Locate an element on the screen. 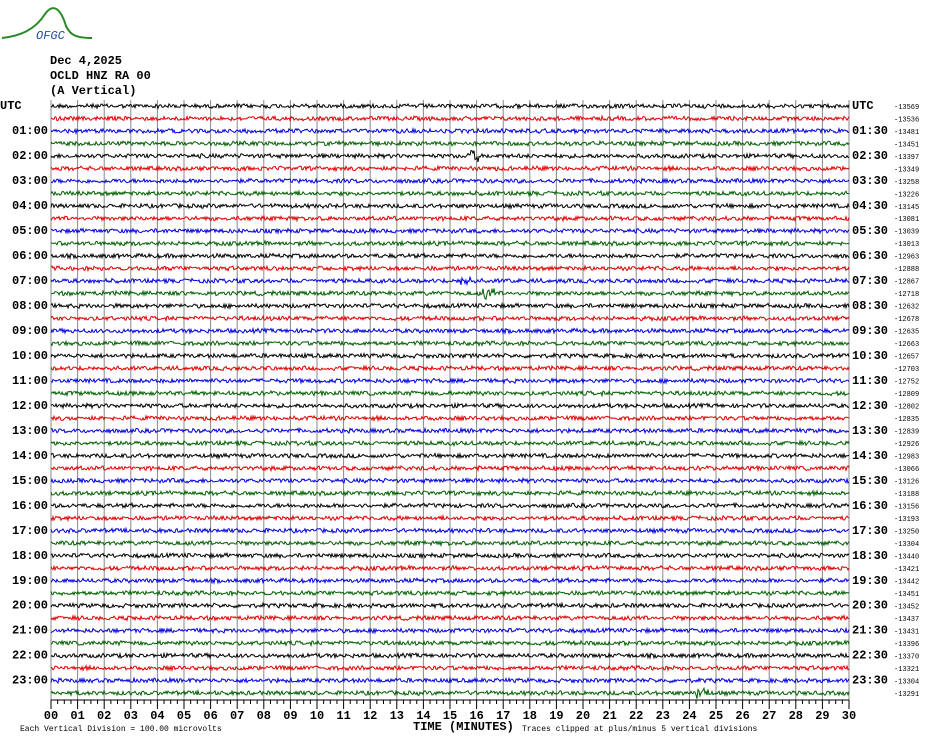  left-time-label: 09:00 is located at coordinates (30, 331).